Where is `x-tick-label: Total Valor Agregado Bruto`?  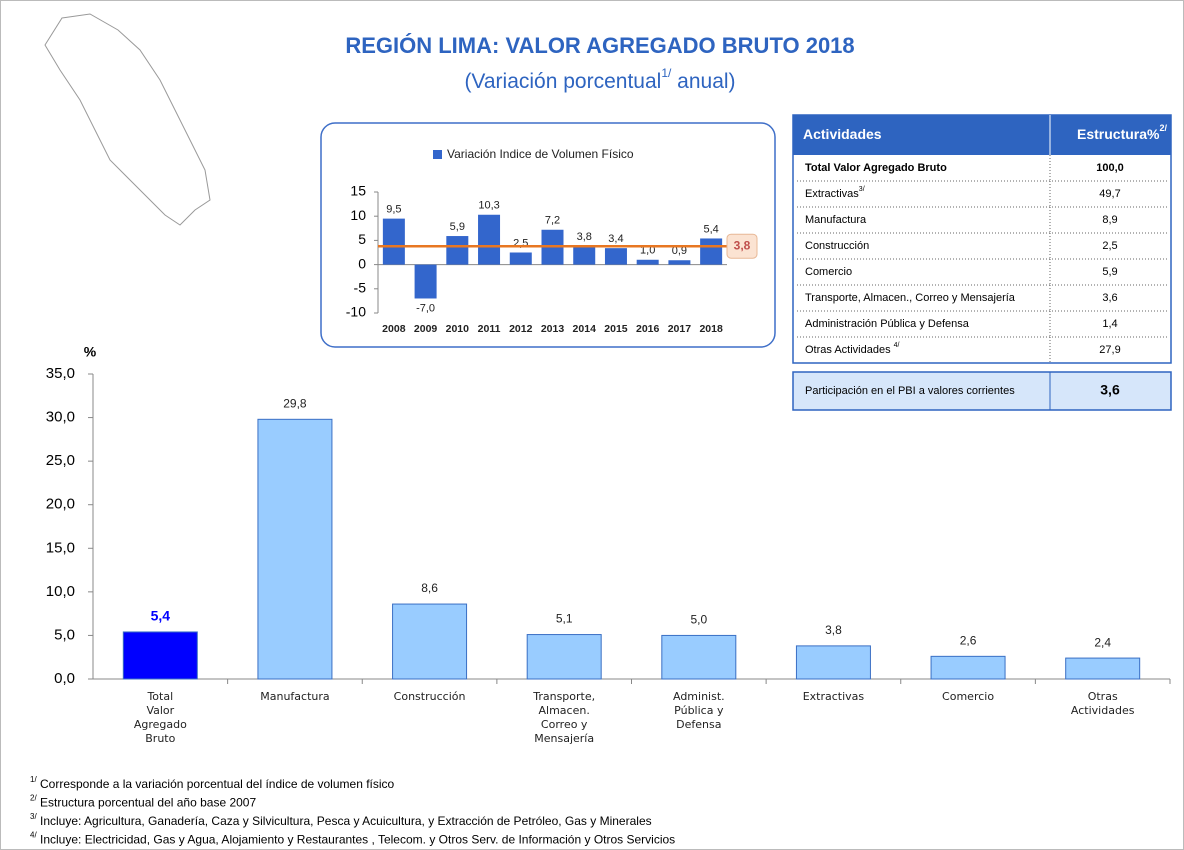 x-tick-label: Total Valor Agregado Bruto is located at coordinates (160, 717).